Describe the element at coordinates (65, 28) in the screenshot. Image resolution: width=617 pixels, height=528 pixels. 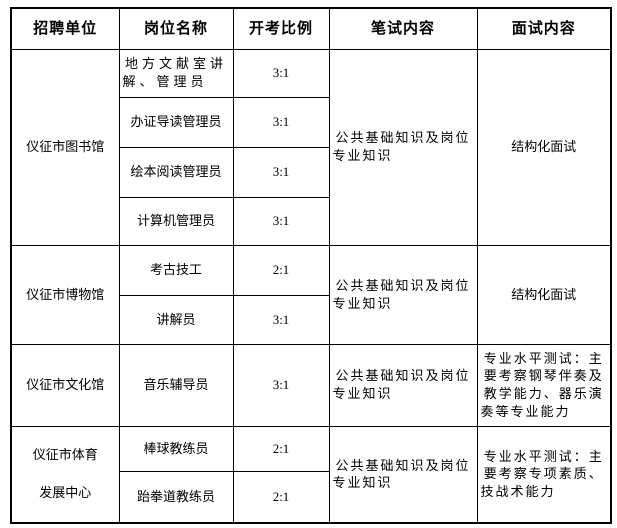
I see `column-header-unit: 招聘单位` at that location.